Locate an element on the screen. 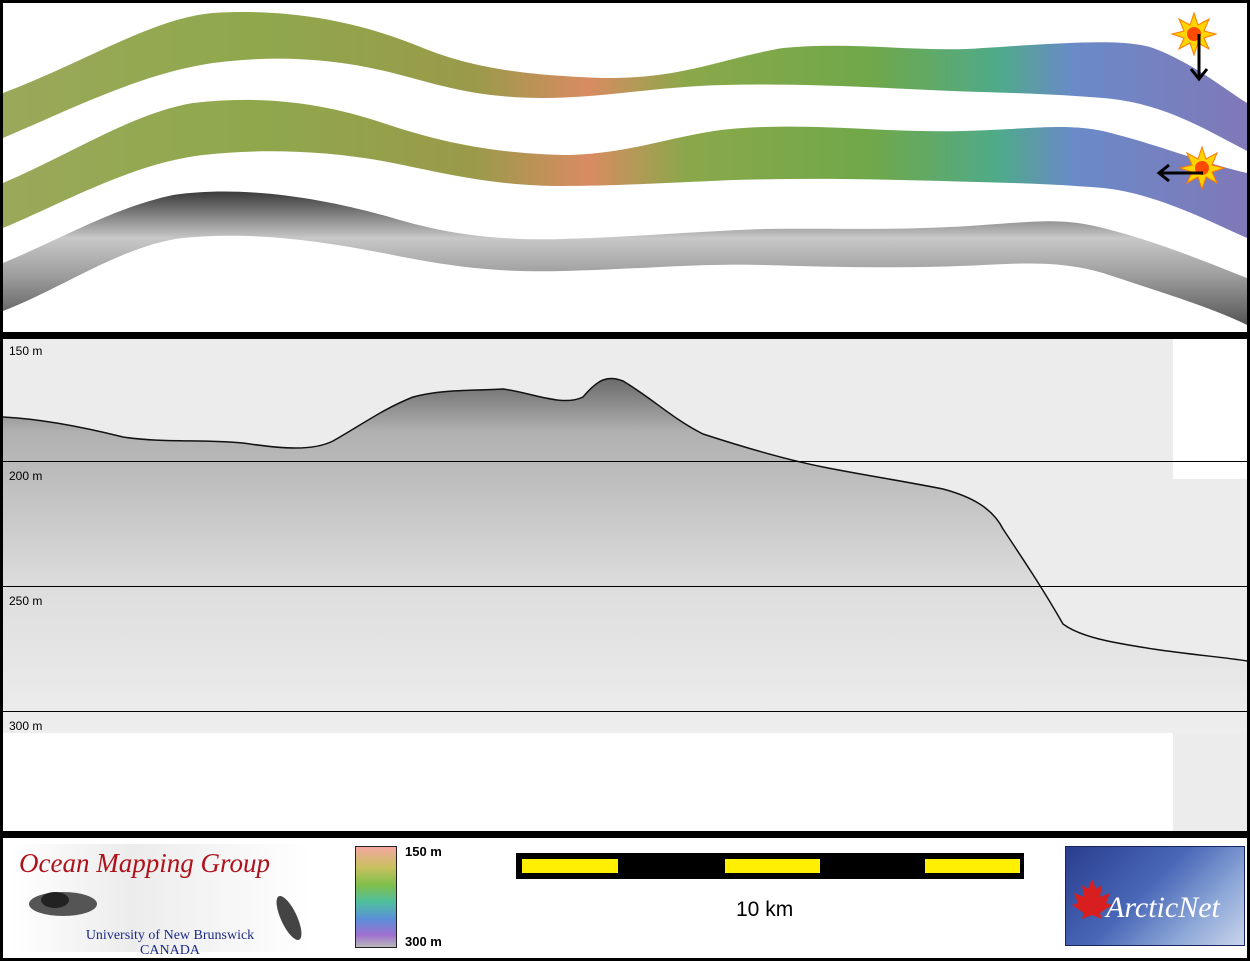 The width and height of the screenshot is (1250, 961). depth-label-300: 300 m is located at coordinates (26, 726).